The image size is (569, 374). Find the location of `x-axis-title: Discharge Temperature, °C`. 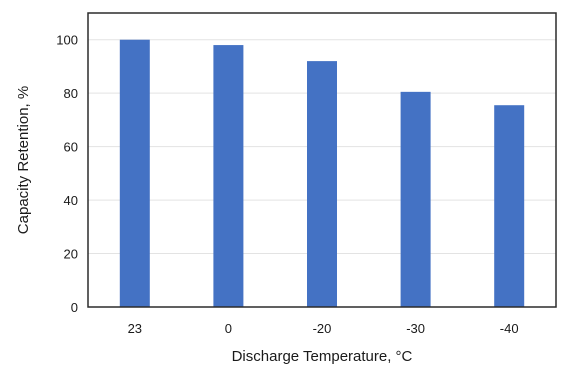

x-axis-title: Discharge Temperature, °C is located at coordinates (322, 356).